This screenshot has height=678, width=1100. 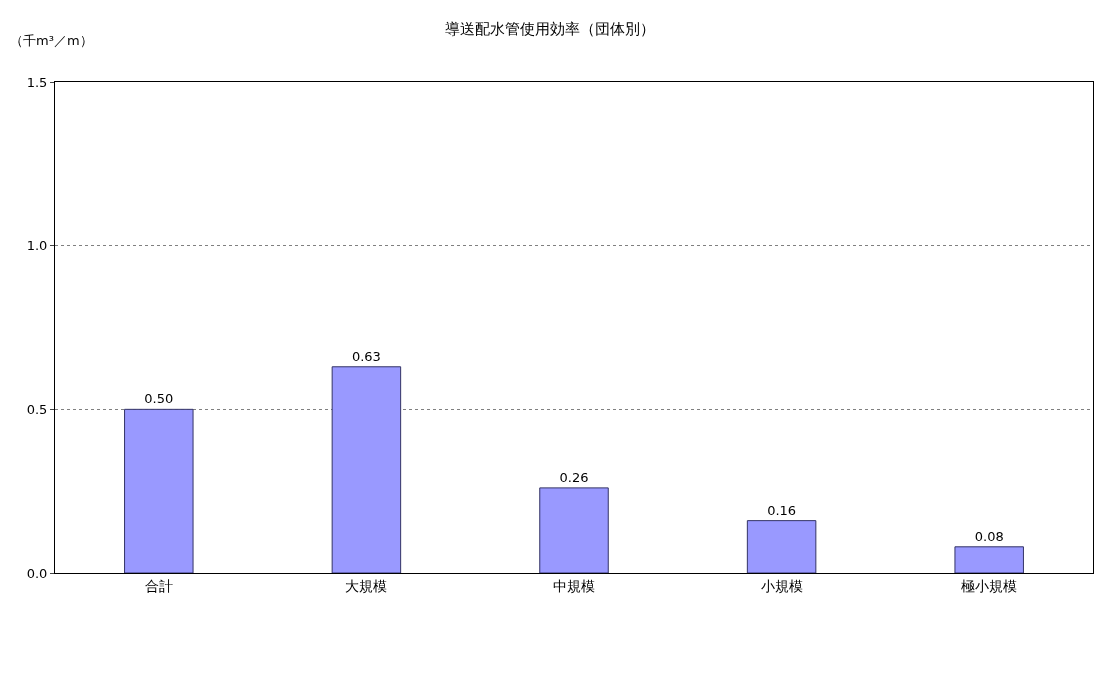 What do you see at coordinates (574, 585) in the screenshot?
I see `x-tick-label: 中規模` at bounding box center [574, 585].